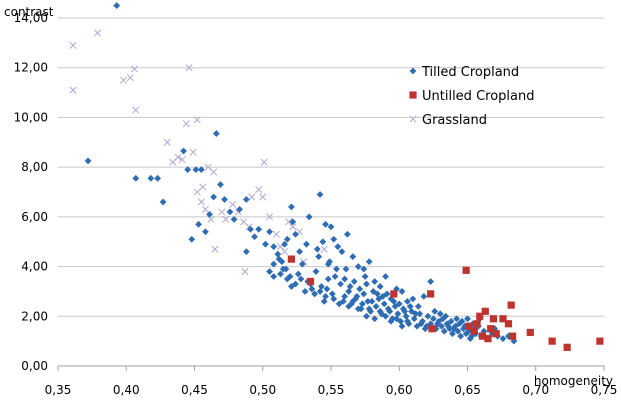 This screenshot has height=401, width=621. I want to click on x-tick-label: 0,45, so click(194, 390).